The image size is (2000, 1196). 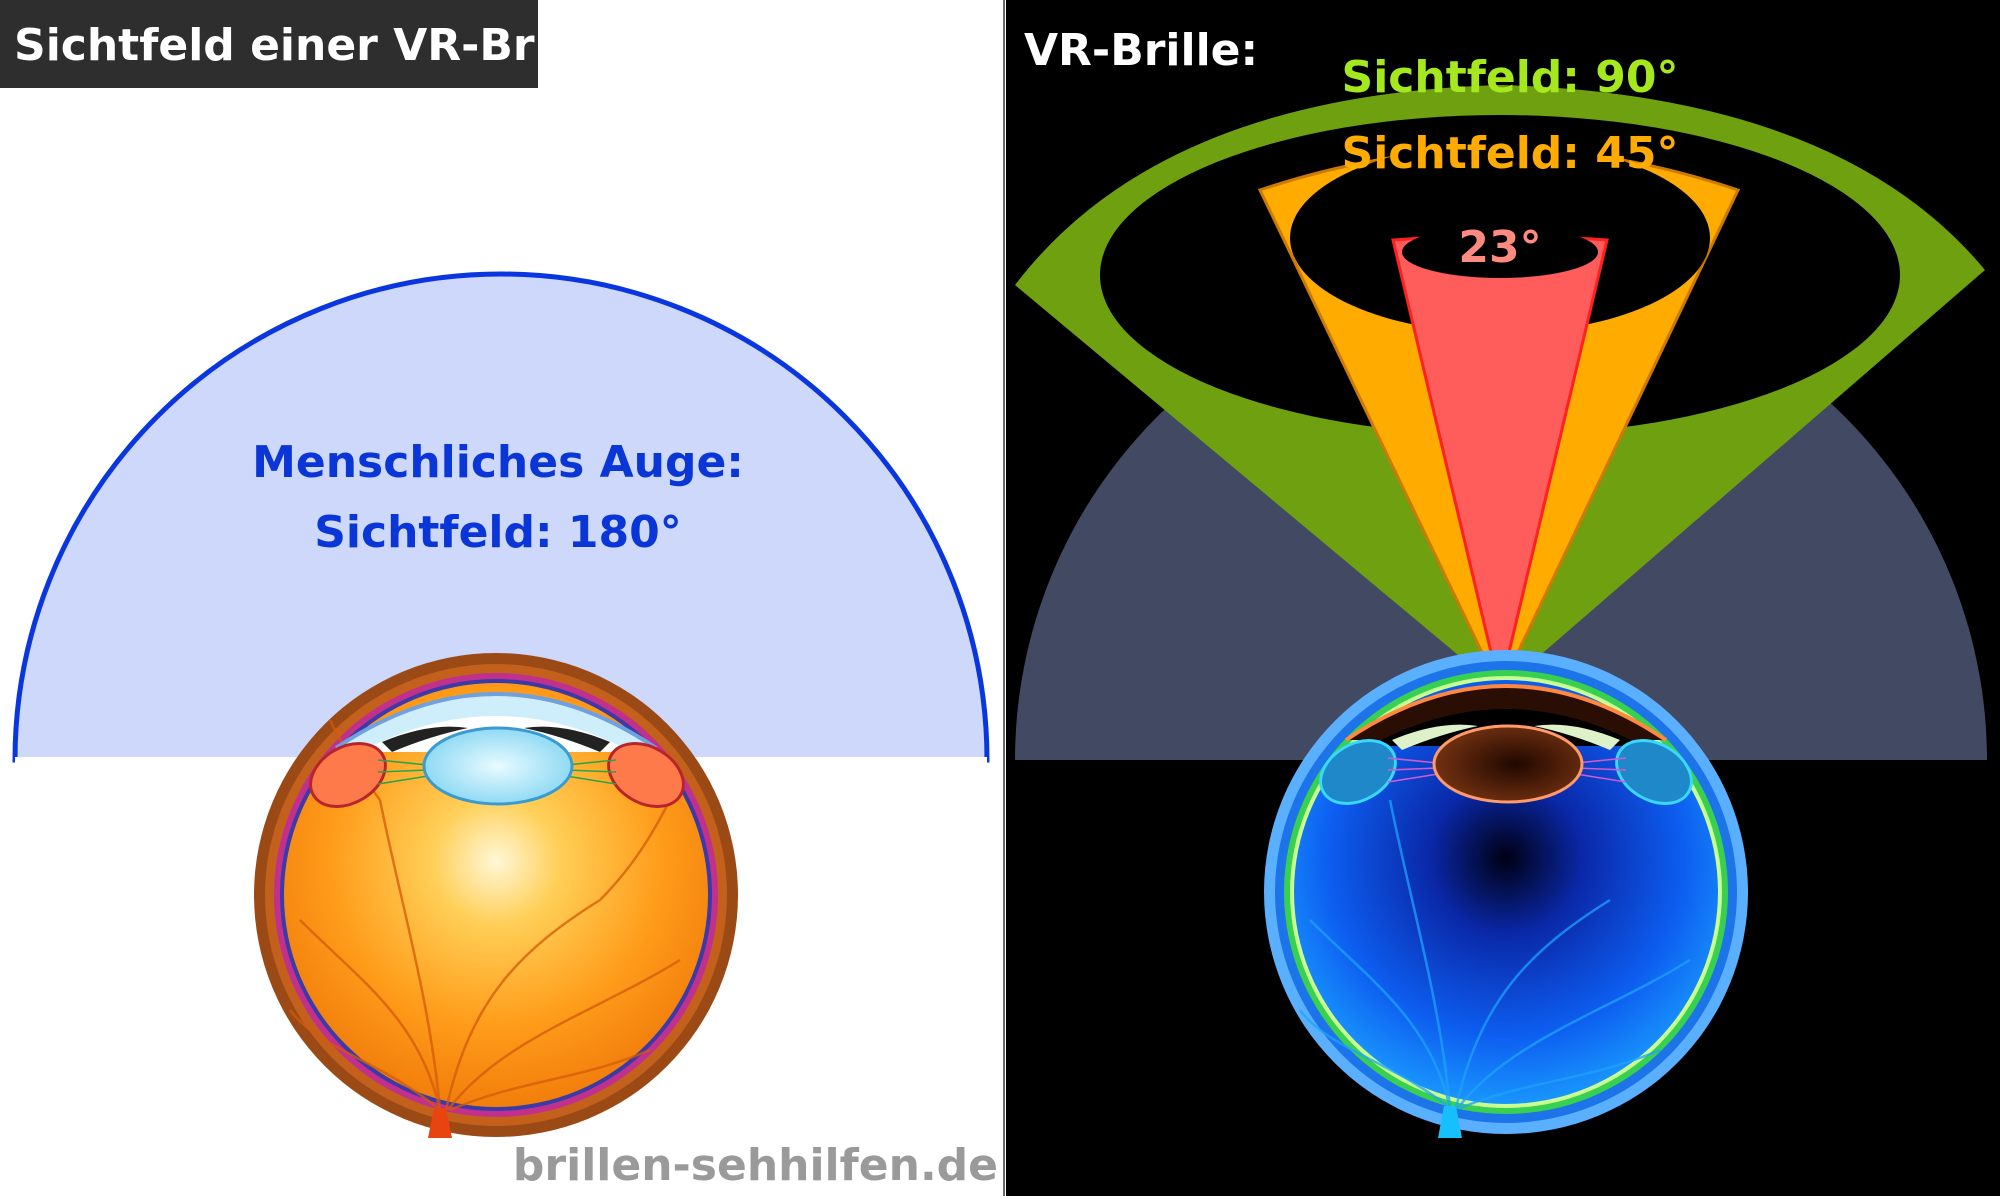 I want to click on fov-23-inner-gap, so click(x=1500, y=252).